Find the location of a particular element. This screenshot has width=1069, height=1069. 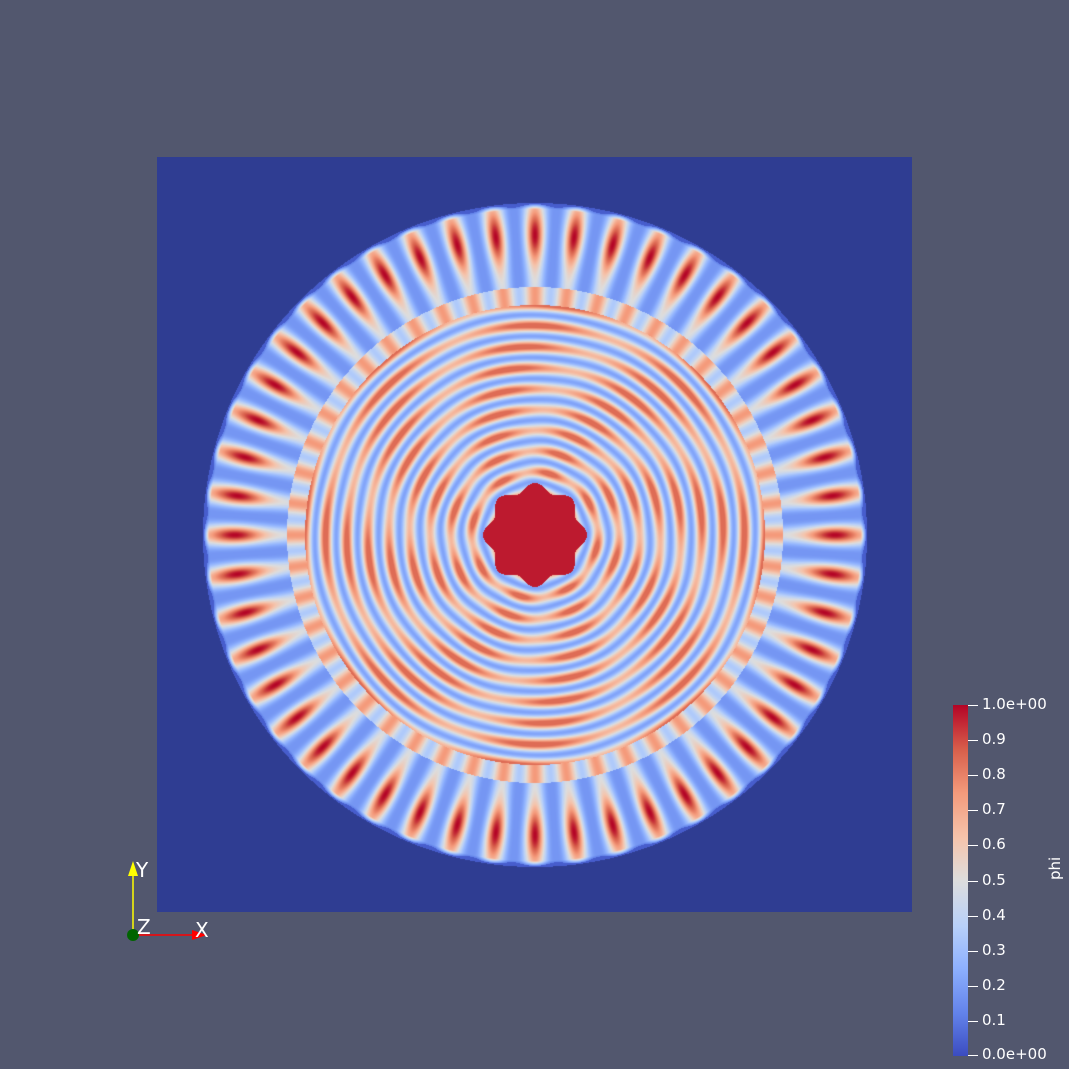

colorbar-tick-label: 0.6 is located at coordinates (994, 844).